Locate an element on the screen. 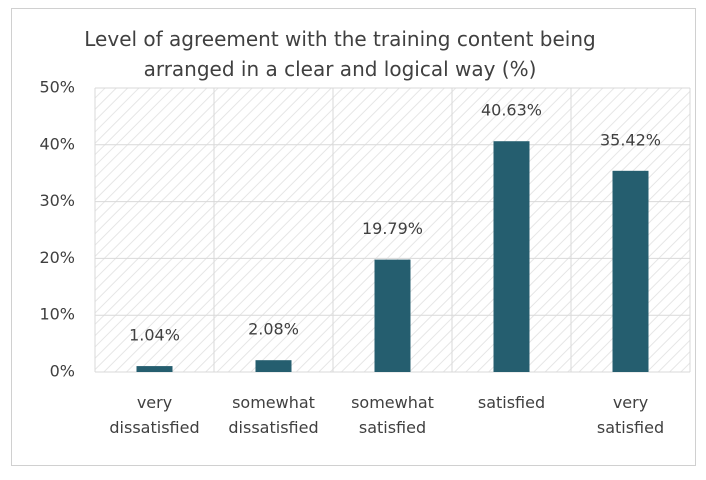 This screenshot has height=480, width=706. y-tick-label: 0% is located at coordinates (62, 371).